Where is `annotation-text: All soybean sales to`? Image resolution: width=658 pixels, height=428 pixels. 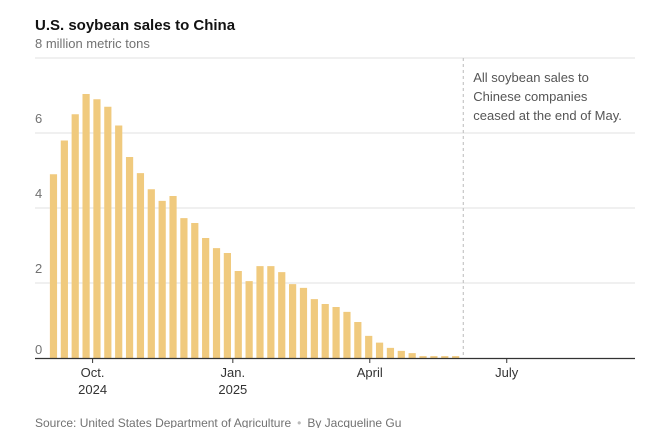
annotation-text: All soybean sales to is located at coordinates (531, 77).